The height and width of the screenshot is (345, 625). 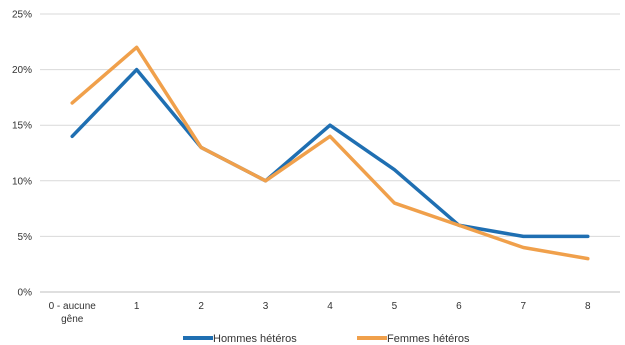 I want to click on x-tick-label: 7, so click(x=524, y=306).